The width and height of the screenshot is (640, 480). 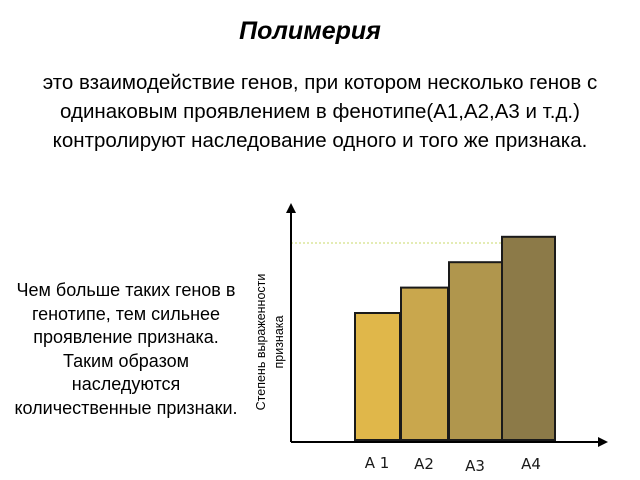 What do you see at coordinates (377, 463) in the screenshot?
I see `bar-label-1: А 1` at bounding box center [377, 463].